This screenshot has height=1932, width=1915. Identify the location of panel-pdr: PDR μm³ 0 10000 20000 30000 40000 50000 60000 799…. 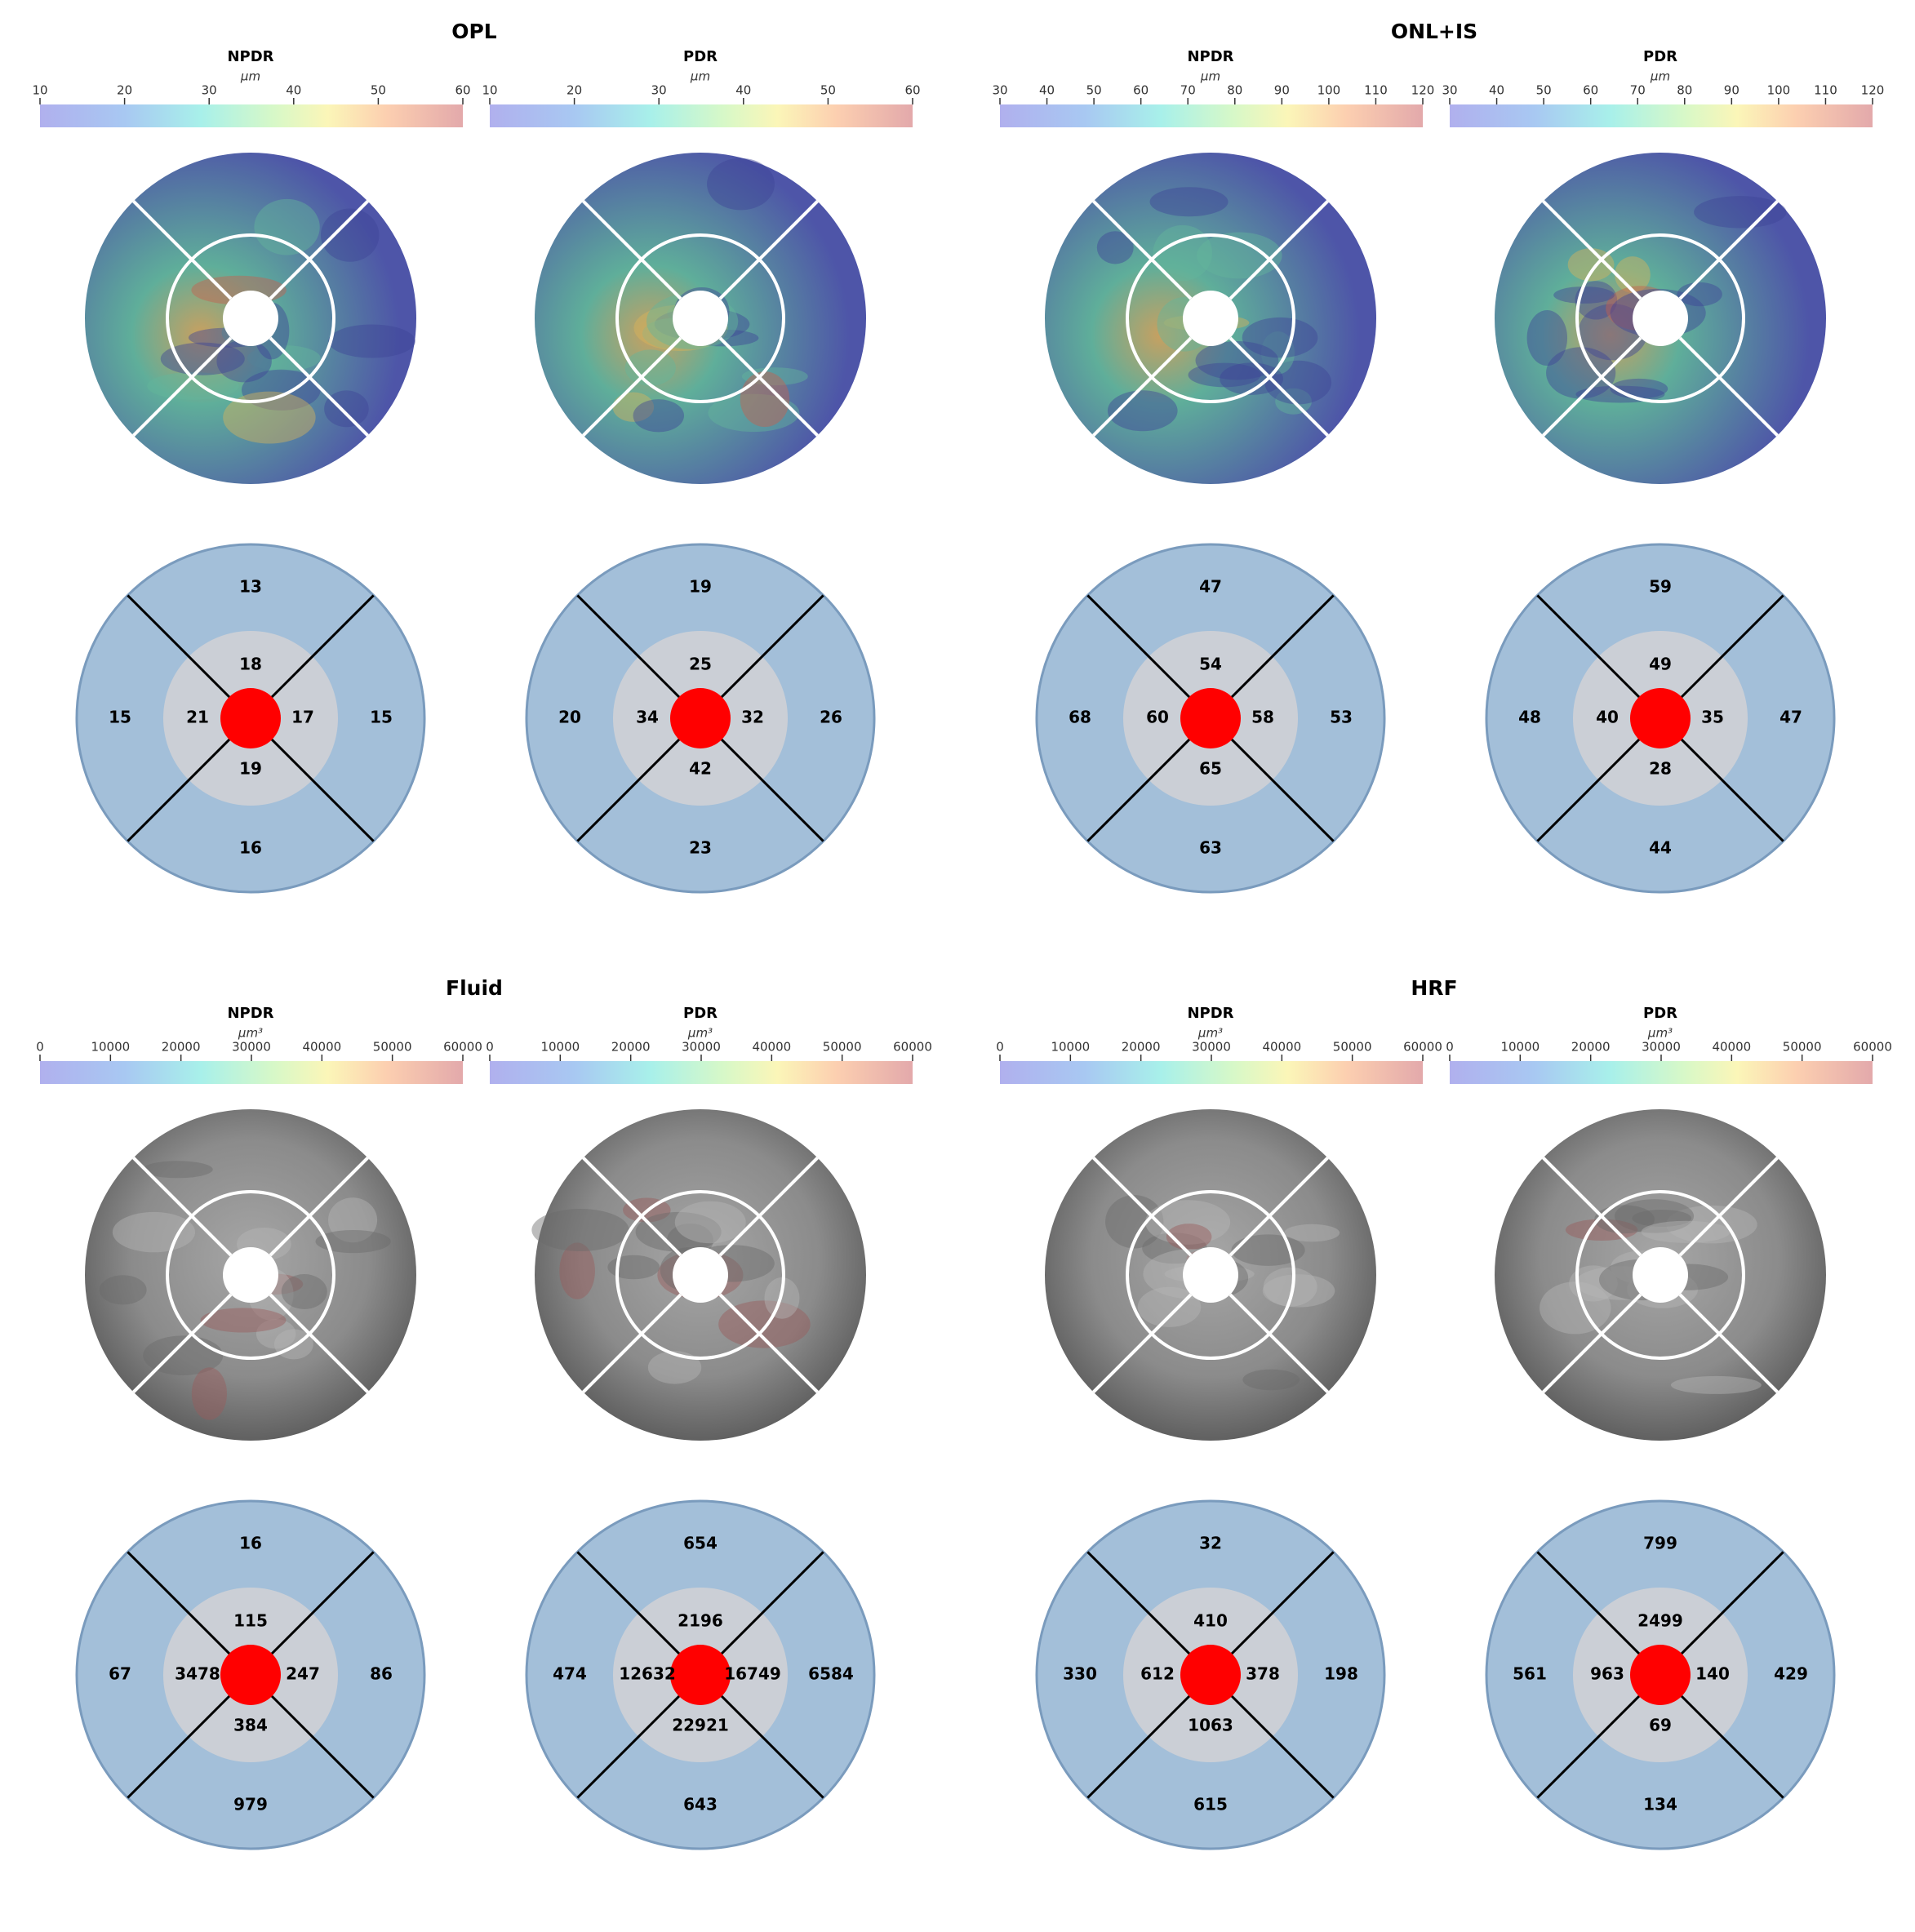
(1669, 1427).